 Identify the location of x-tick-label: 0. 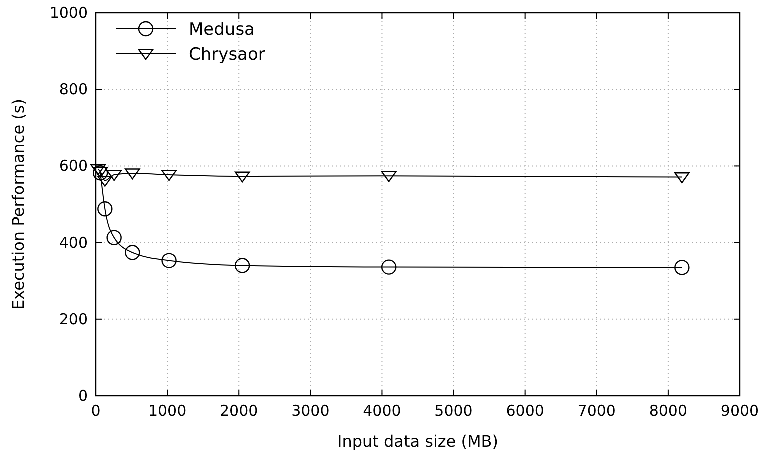
(96, 411).